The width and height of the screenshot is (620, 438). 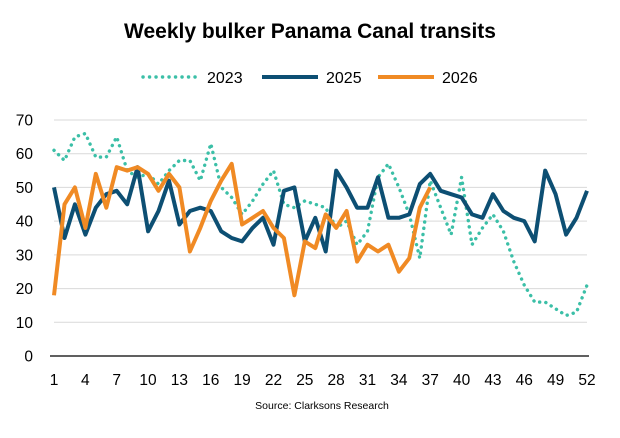 I want to click on x-tick-label-46: 46, so click(x=524, y=380).